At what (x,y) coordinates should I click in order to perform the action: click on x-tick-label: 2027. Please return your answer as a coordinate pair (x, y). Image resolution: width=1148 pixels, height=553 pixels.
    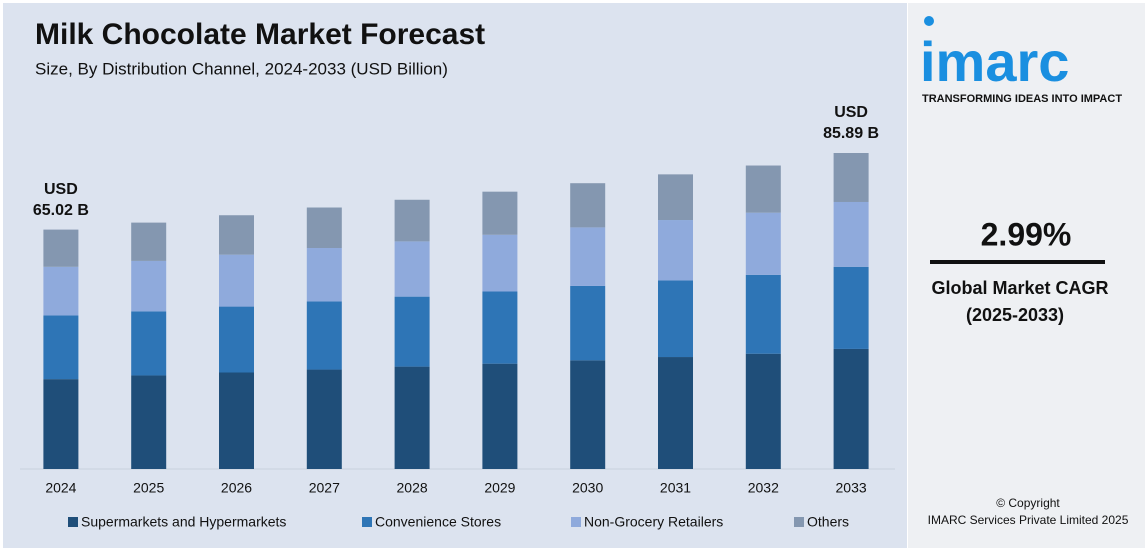
    Looking at the image, I should click on (324, 488).